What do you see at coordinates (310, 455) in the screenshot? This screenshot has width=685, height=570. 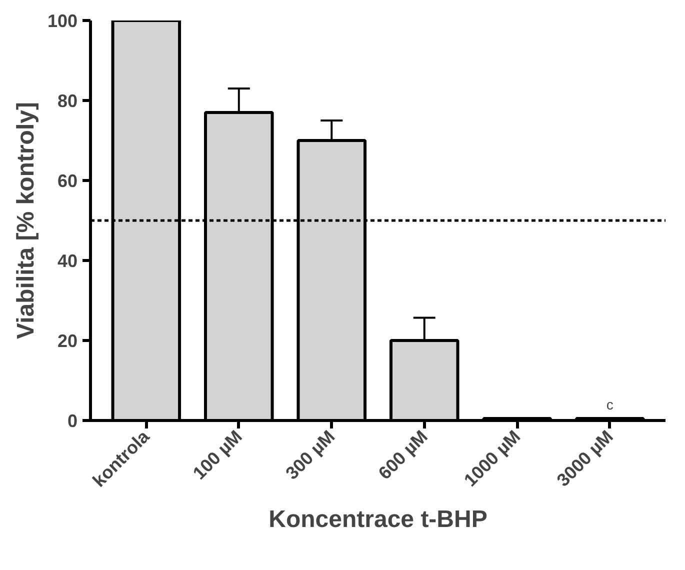 I see `x-tick-label: 300 µM` at bounding box center [310, 455].